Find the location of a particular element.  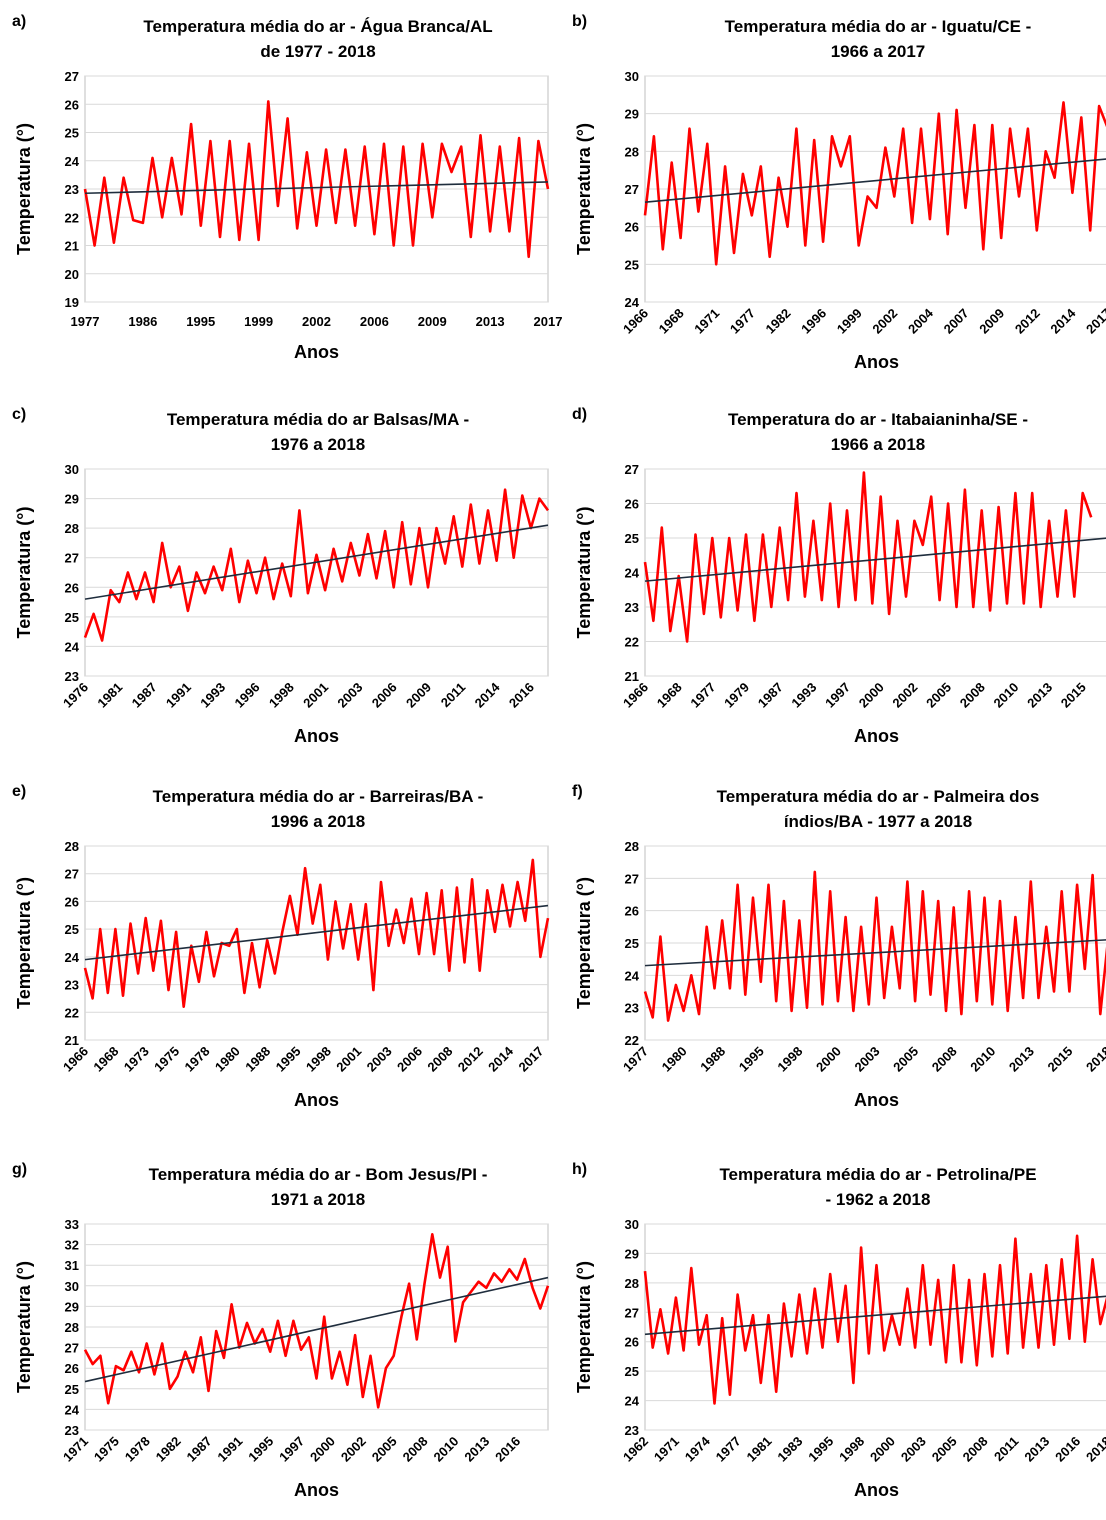

panel-label: a) is located at coordinates (19, 21).